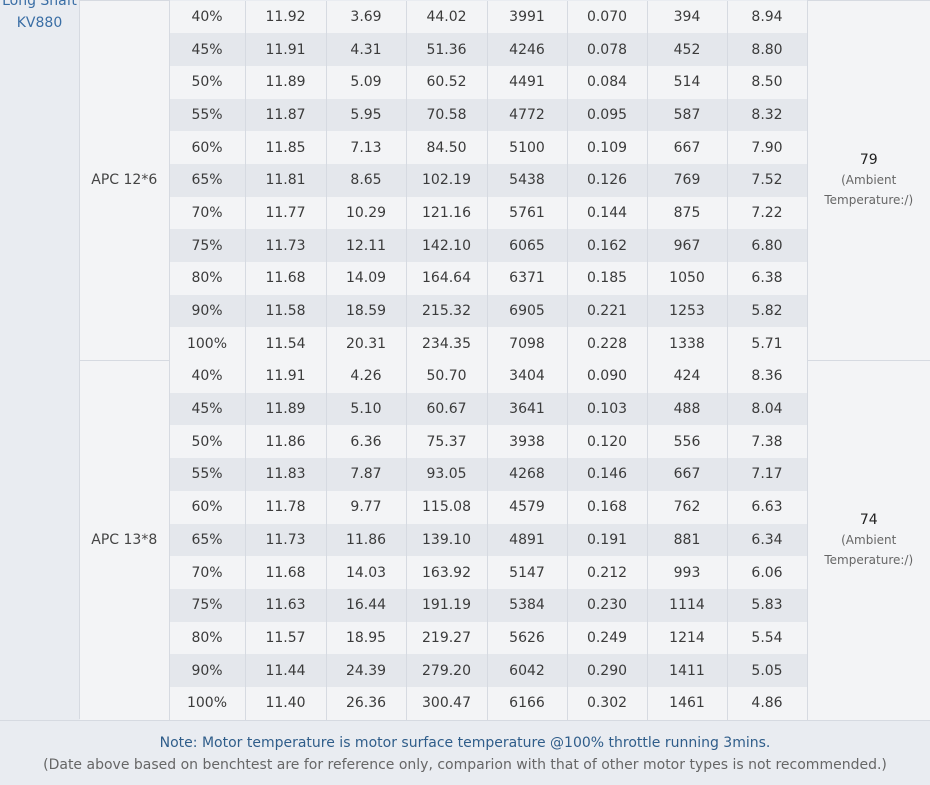  I want to click on efficiency-cell: 7.17, so click(767, 474).